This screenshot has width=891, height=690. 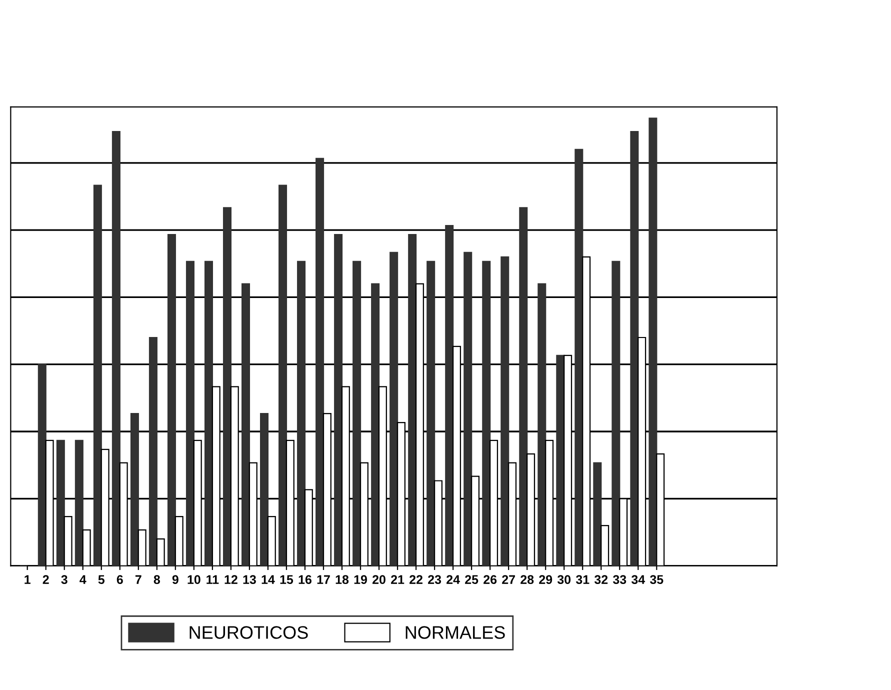 I want to click on legend-label: NEUROTICOS, so click(x=249, y=632).